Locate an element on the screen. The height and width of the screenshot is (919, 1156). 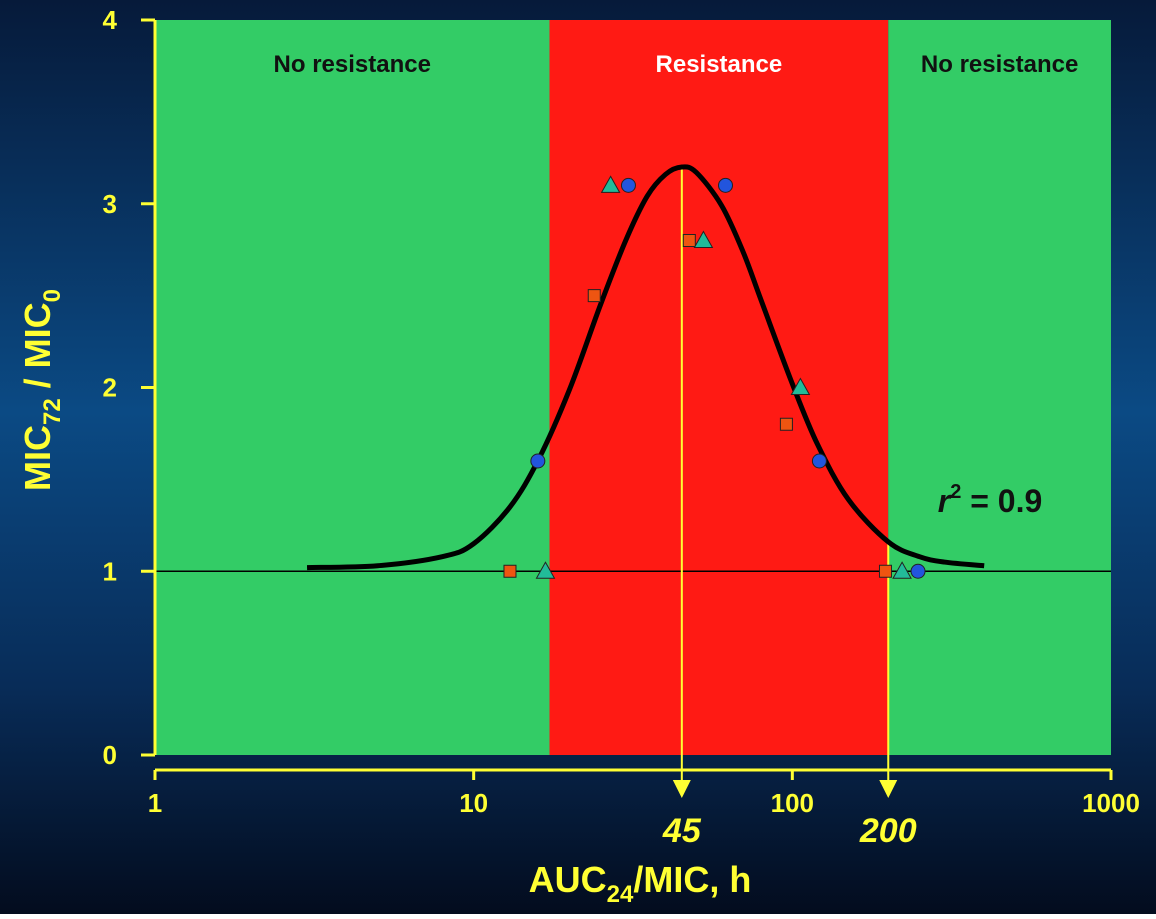
y-tick-label: 2 is located at coordinates (110, 388).